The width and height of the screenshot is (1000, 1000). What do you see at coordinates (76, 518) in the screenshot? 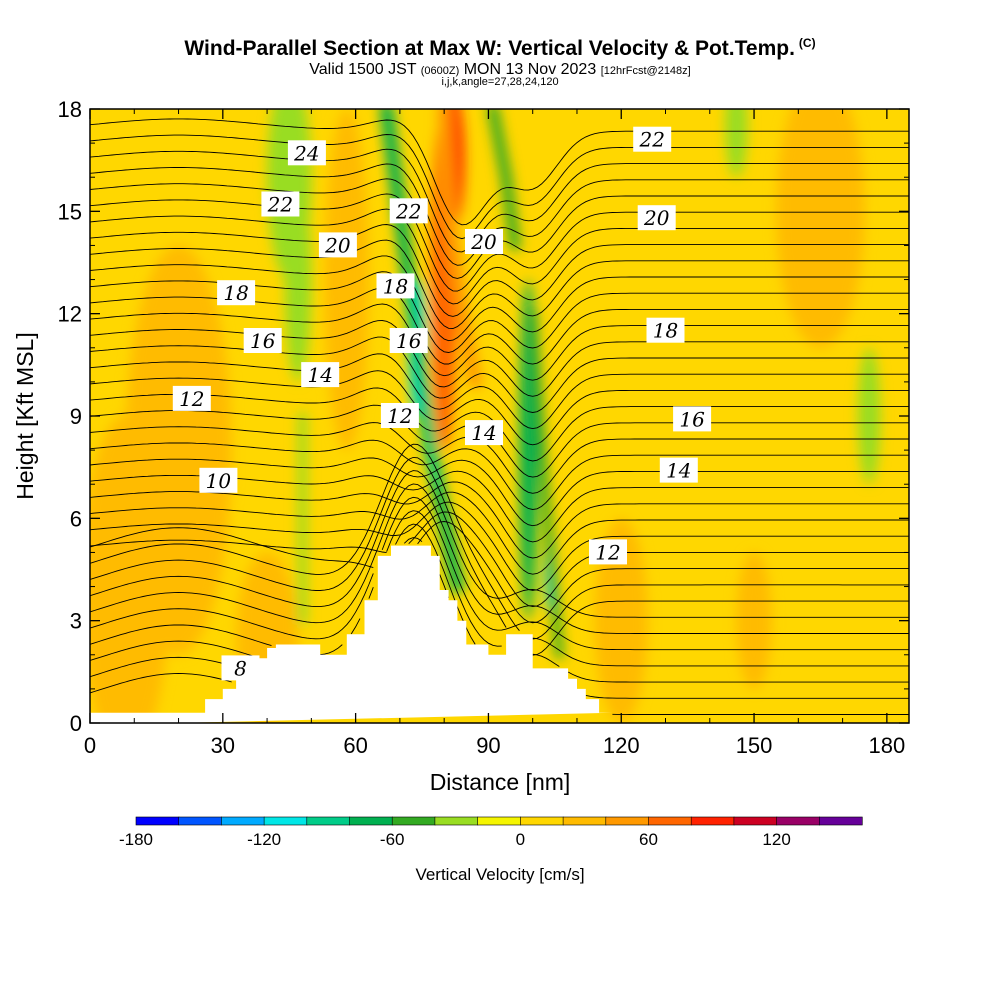
I see `y-tick-label: 6` at bounding box center [76, 518].